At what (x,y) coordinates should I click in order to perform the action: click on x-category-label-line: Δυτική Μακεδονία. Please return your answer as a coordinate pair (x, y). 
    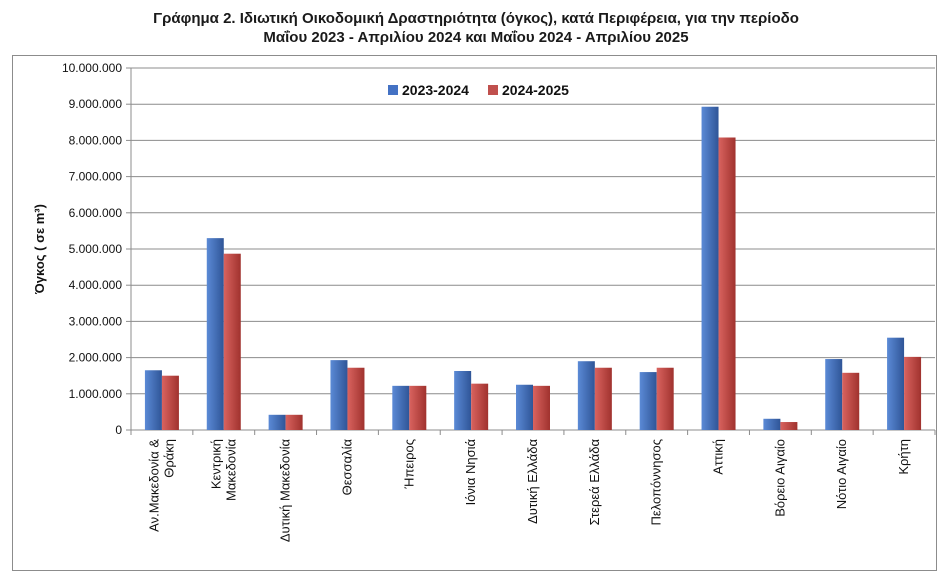
    Looking at the image, I should click on (285, 491).